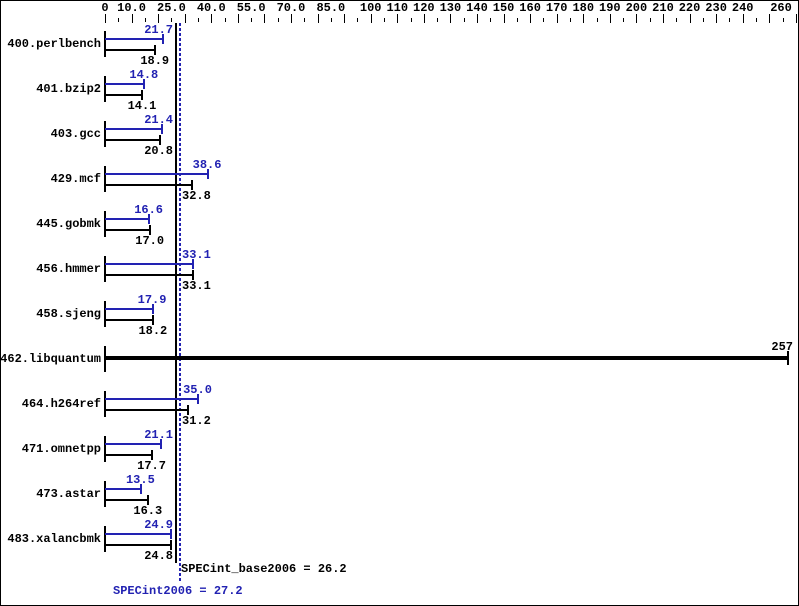  What do you see at coordinates (140, 480) in the screenshot?
I see `peak-value: 13.5` at bounding box center [140, 480].